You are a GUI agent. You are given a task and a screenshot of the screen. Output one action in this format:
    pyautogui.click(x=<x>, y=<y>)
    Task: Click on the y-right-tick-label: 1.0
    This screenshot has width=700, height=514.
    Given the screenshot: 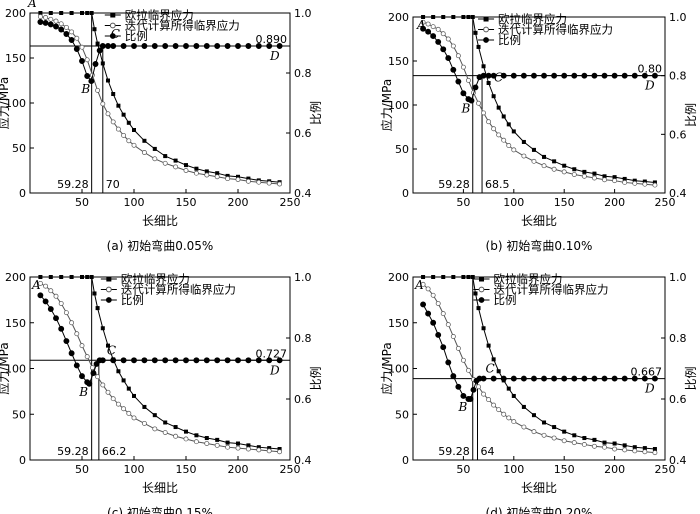 What is the action you would take?
    pyautogui.click(x=678, y=17)
    